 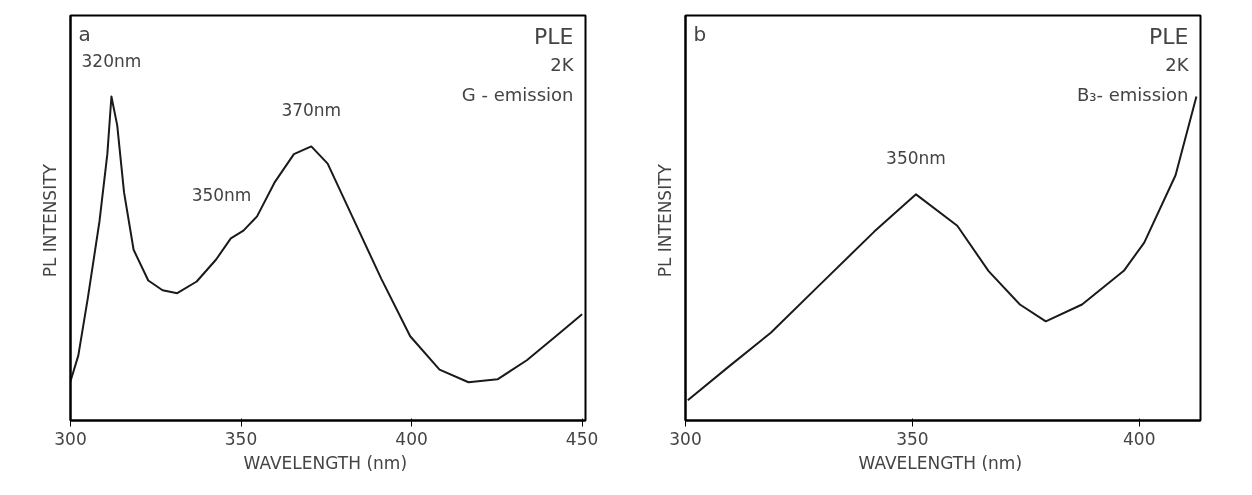 What do you see at coordinates (1132, 94) in the screenshot?
I see `annotation: B₃- emission` at bounding box center [1132, 94].